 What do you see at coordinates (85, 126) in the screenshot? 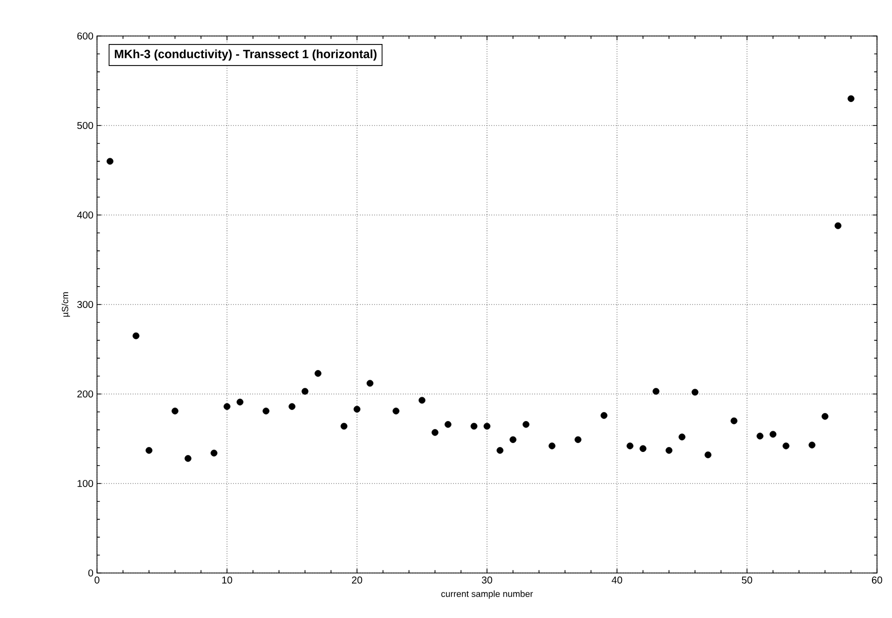
I see `y-tick-label: 500` at bounding box center [85, 126].